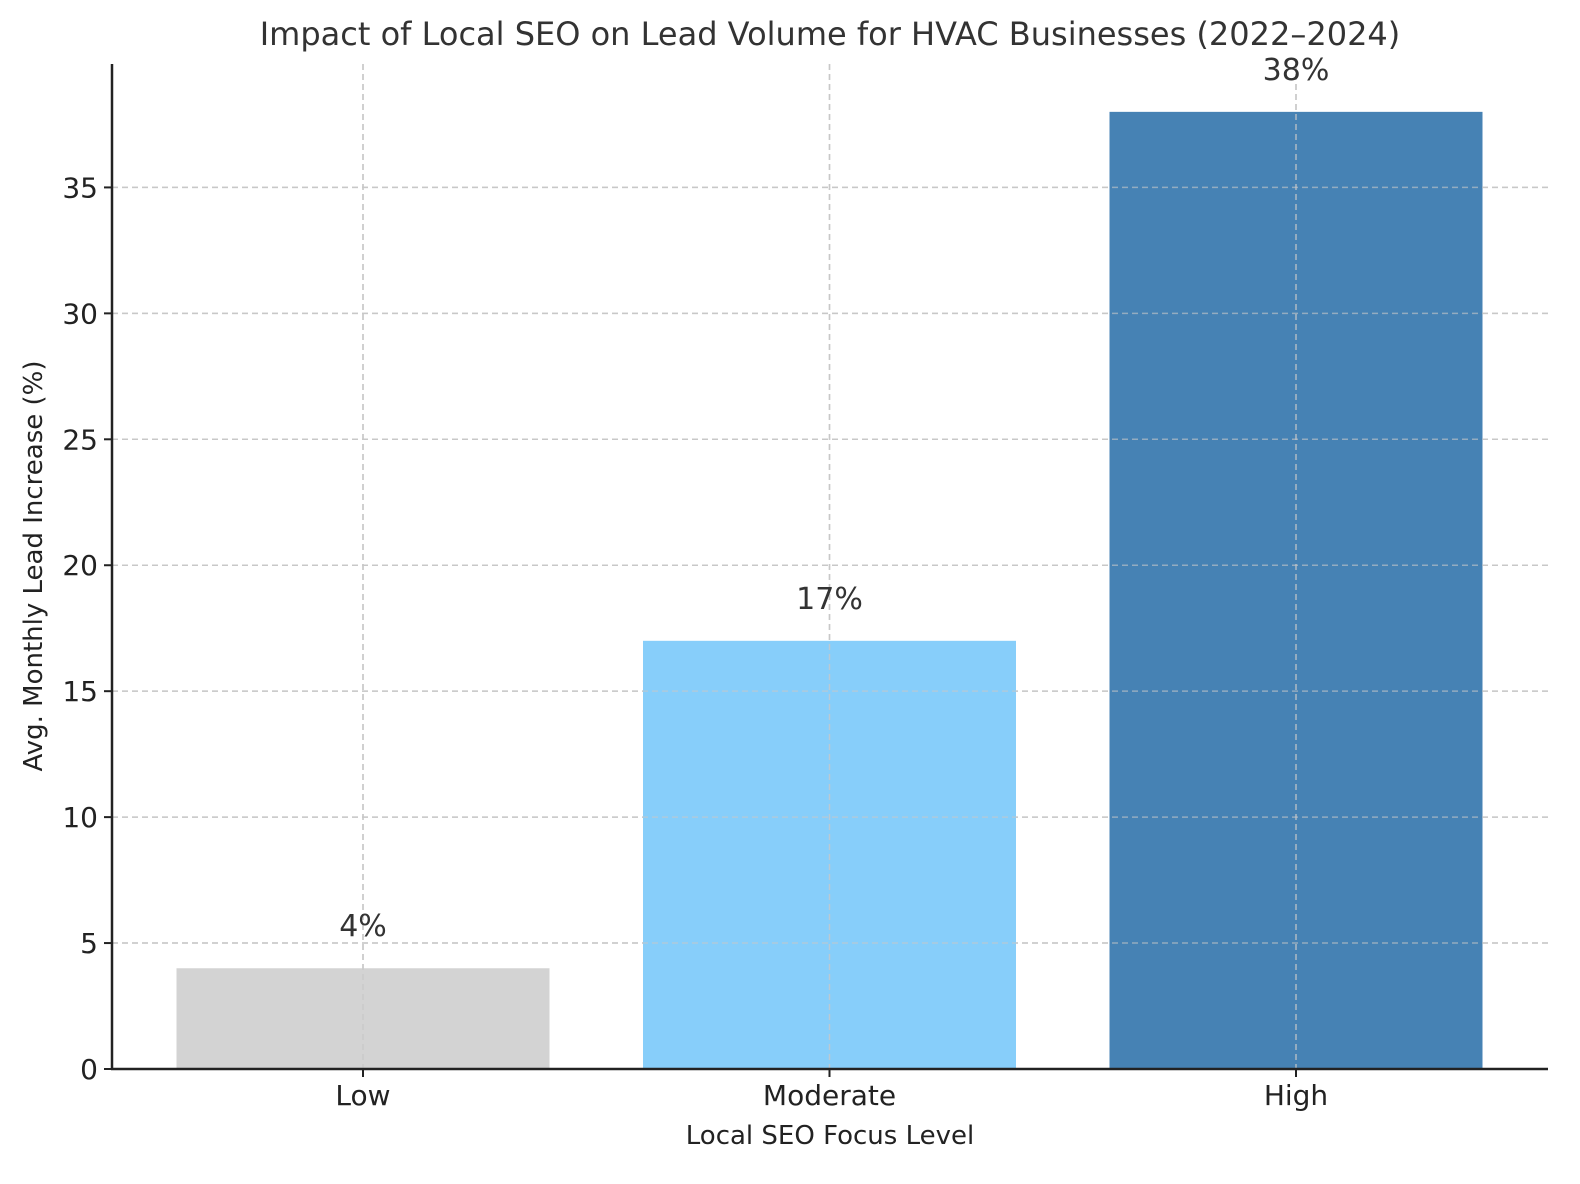 The height and width of the screenshot is (1184, 1580). Describe the element at coordinates (80, 187) in the screenshot. I see `y-tick-label: 35` at that location.